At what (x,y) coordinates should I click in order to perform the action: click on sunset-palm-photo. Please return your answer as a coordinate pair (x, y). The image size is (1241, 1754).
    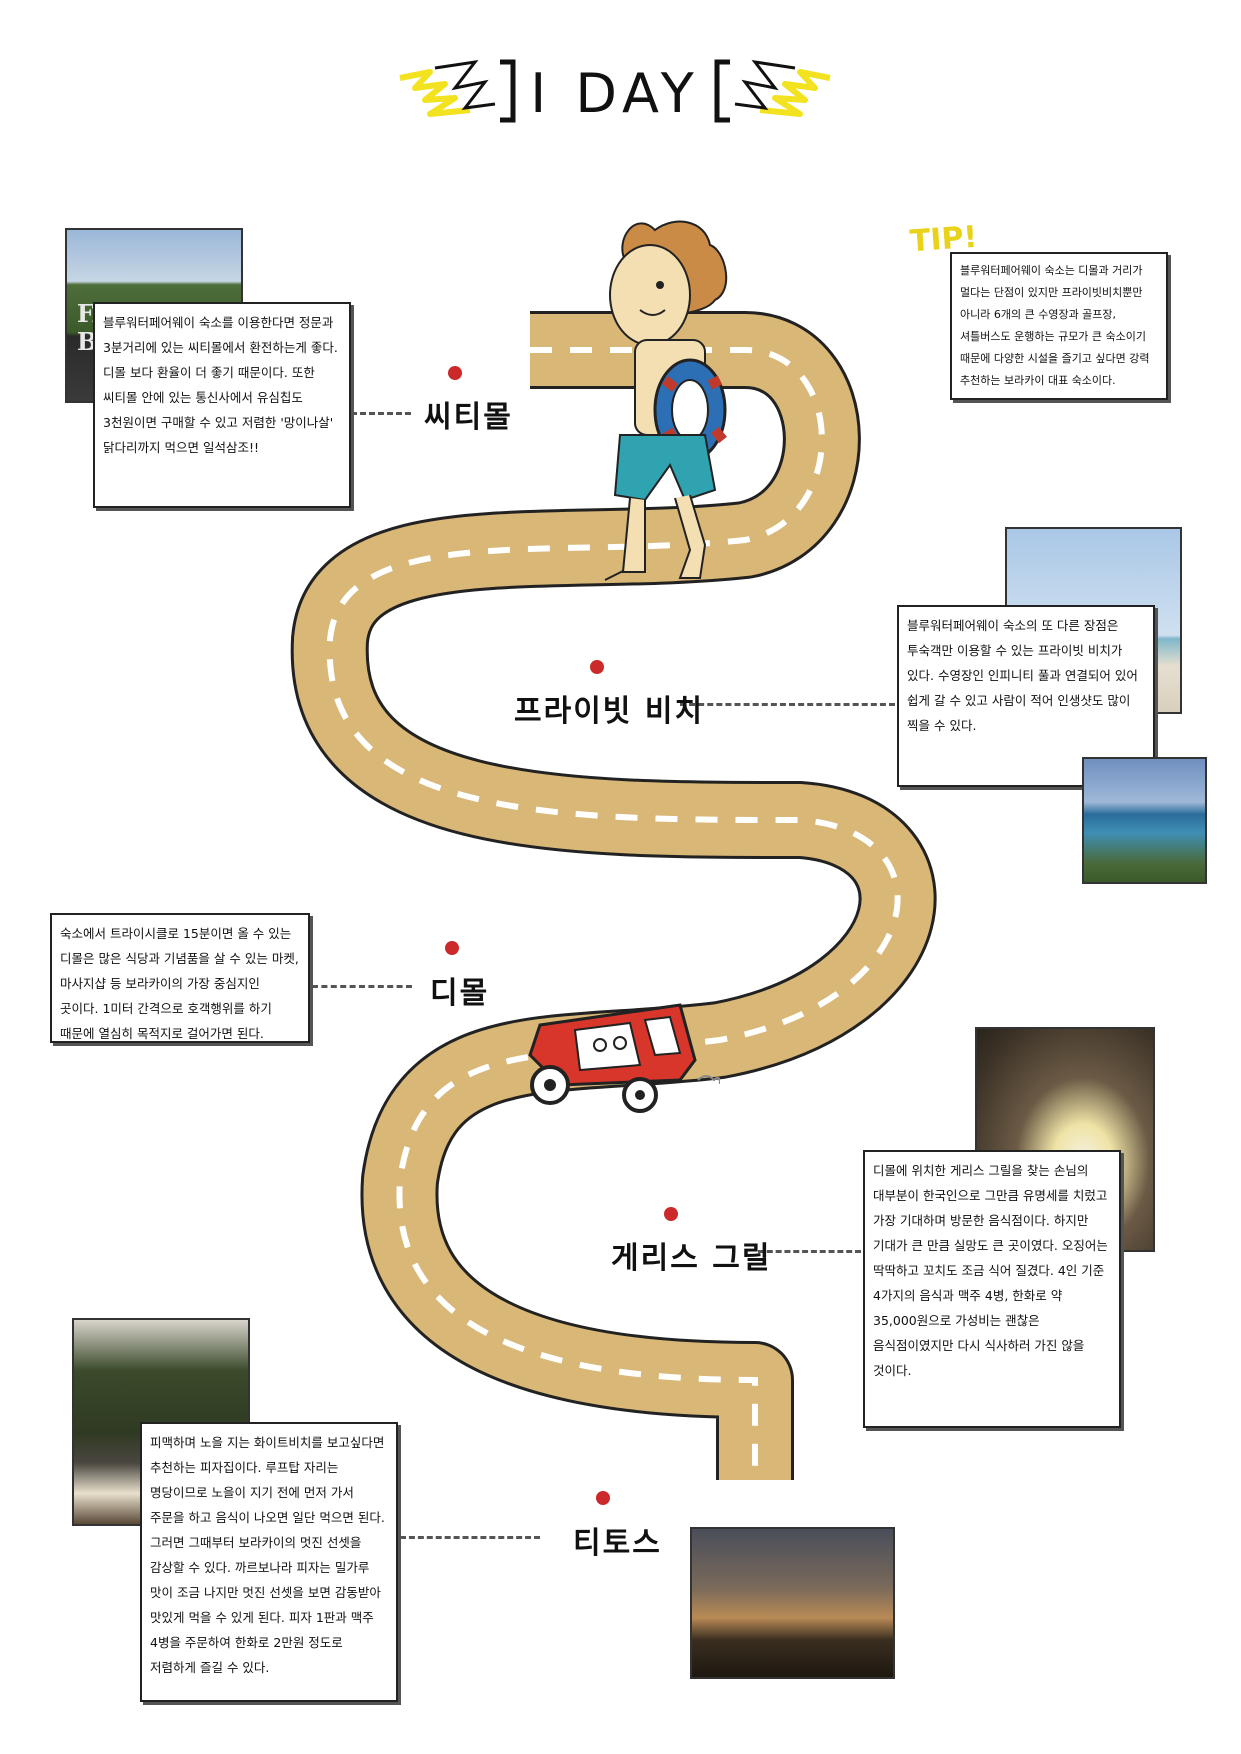
    Looking at the image, I should click on (792, 1603).